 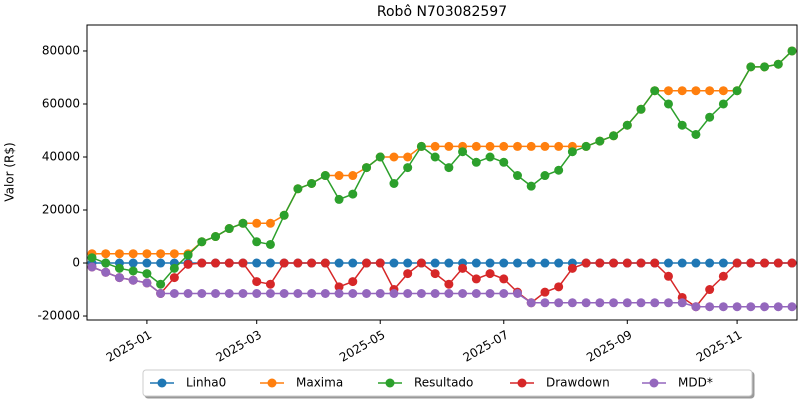 I want to click on x-tick-label: 2025-03, so click(x=239, y=346).